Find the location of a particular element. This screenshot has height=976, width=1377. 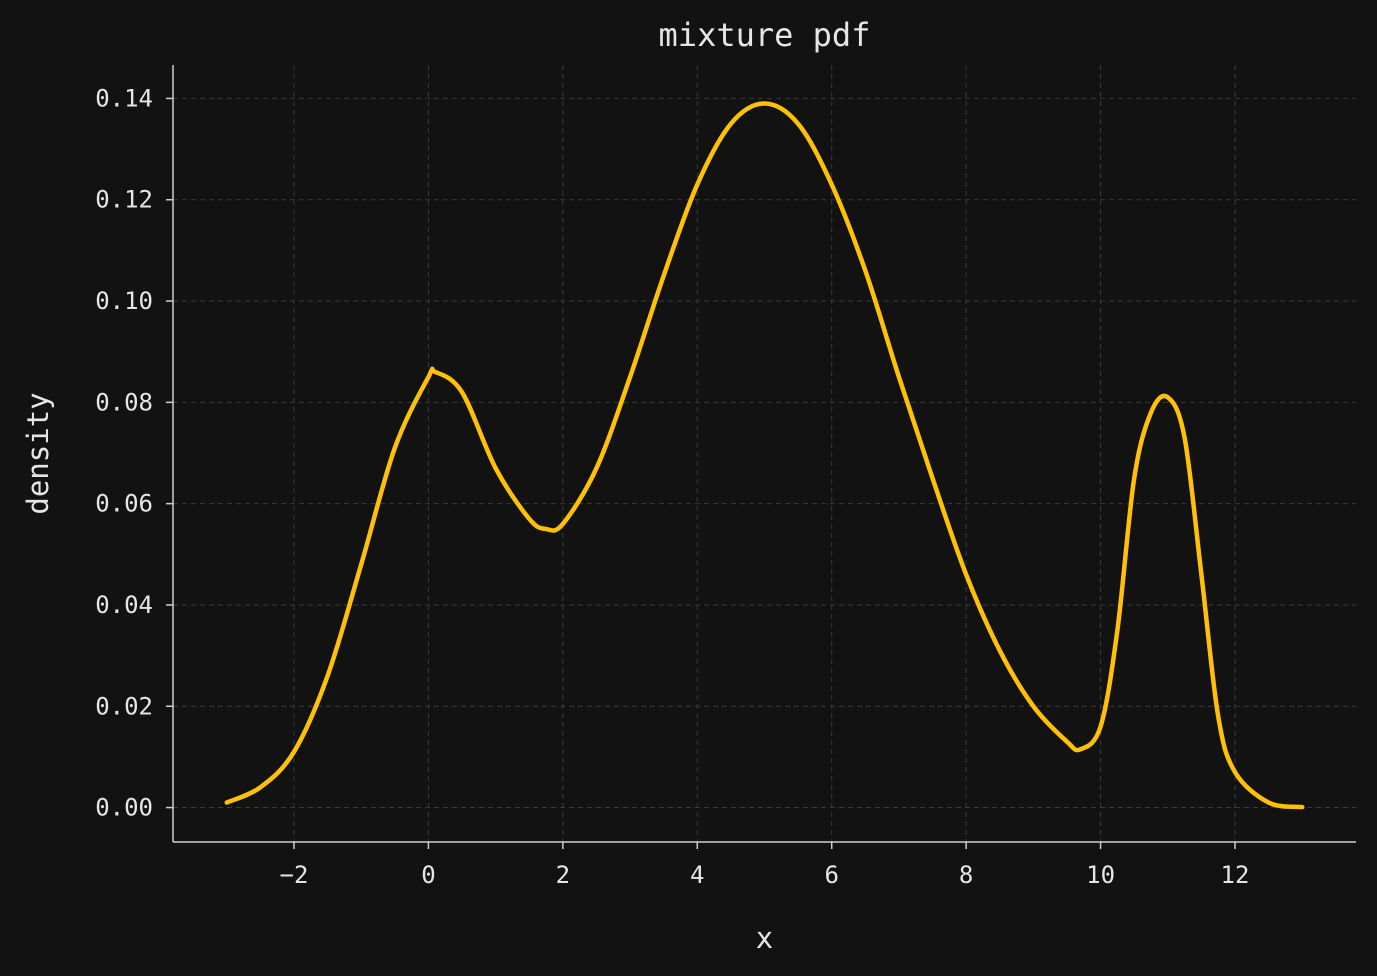

x-tick-label: 6 is located at coordinates (831, 875).